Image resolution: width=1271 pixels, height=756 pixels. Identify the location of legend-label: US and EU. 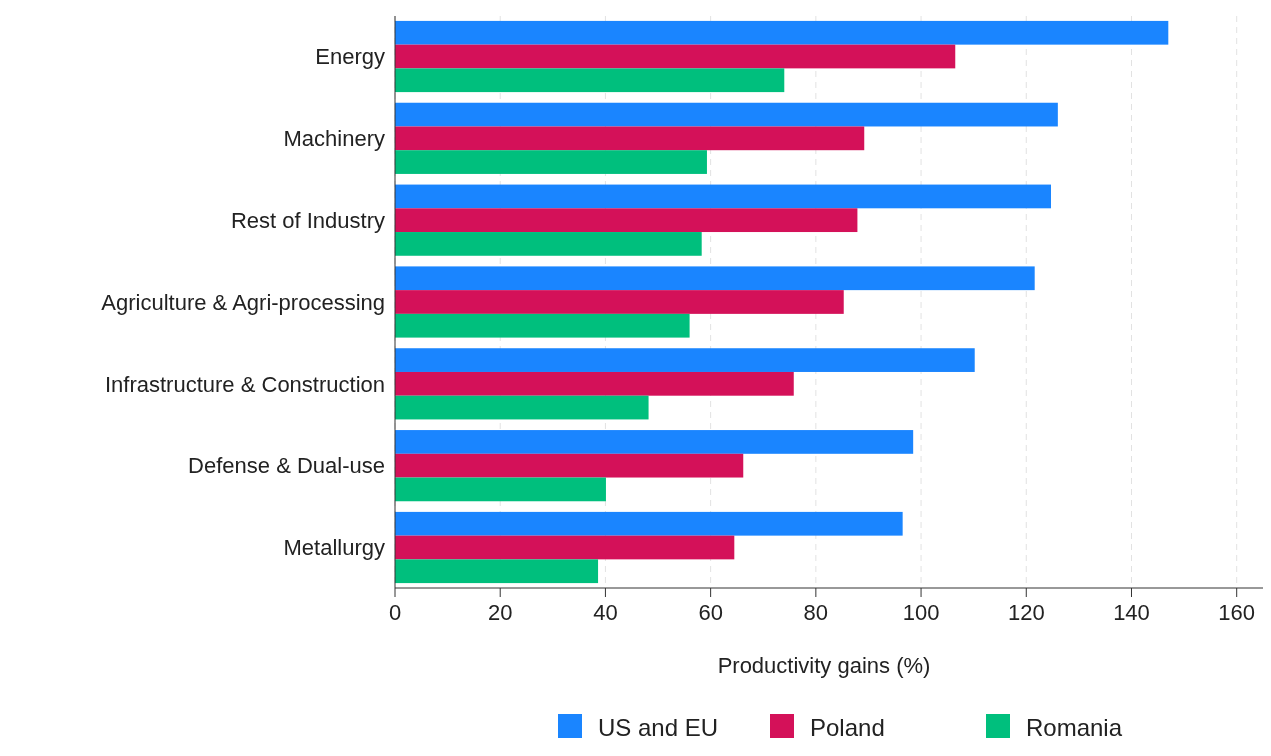
(658, 727).